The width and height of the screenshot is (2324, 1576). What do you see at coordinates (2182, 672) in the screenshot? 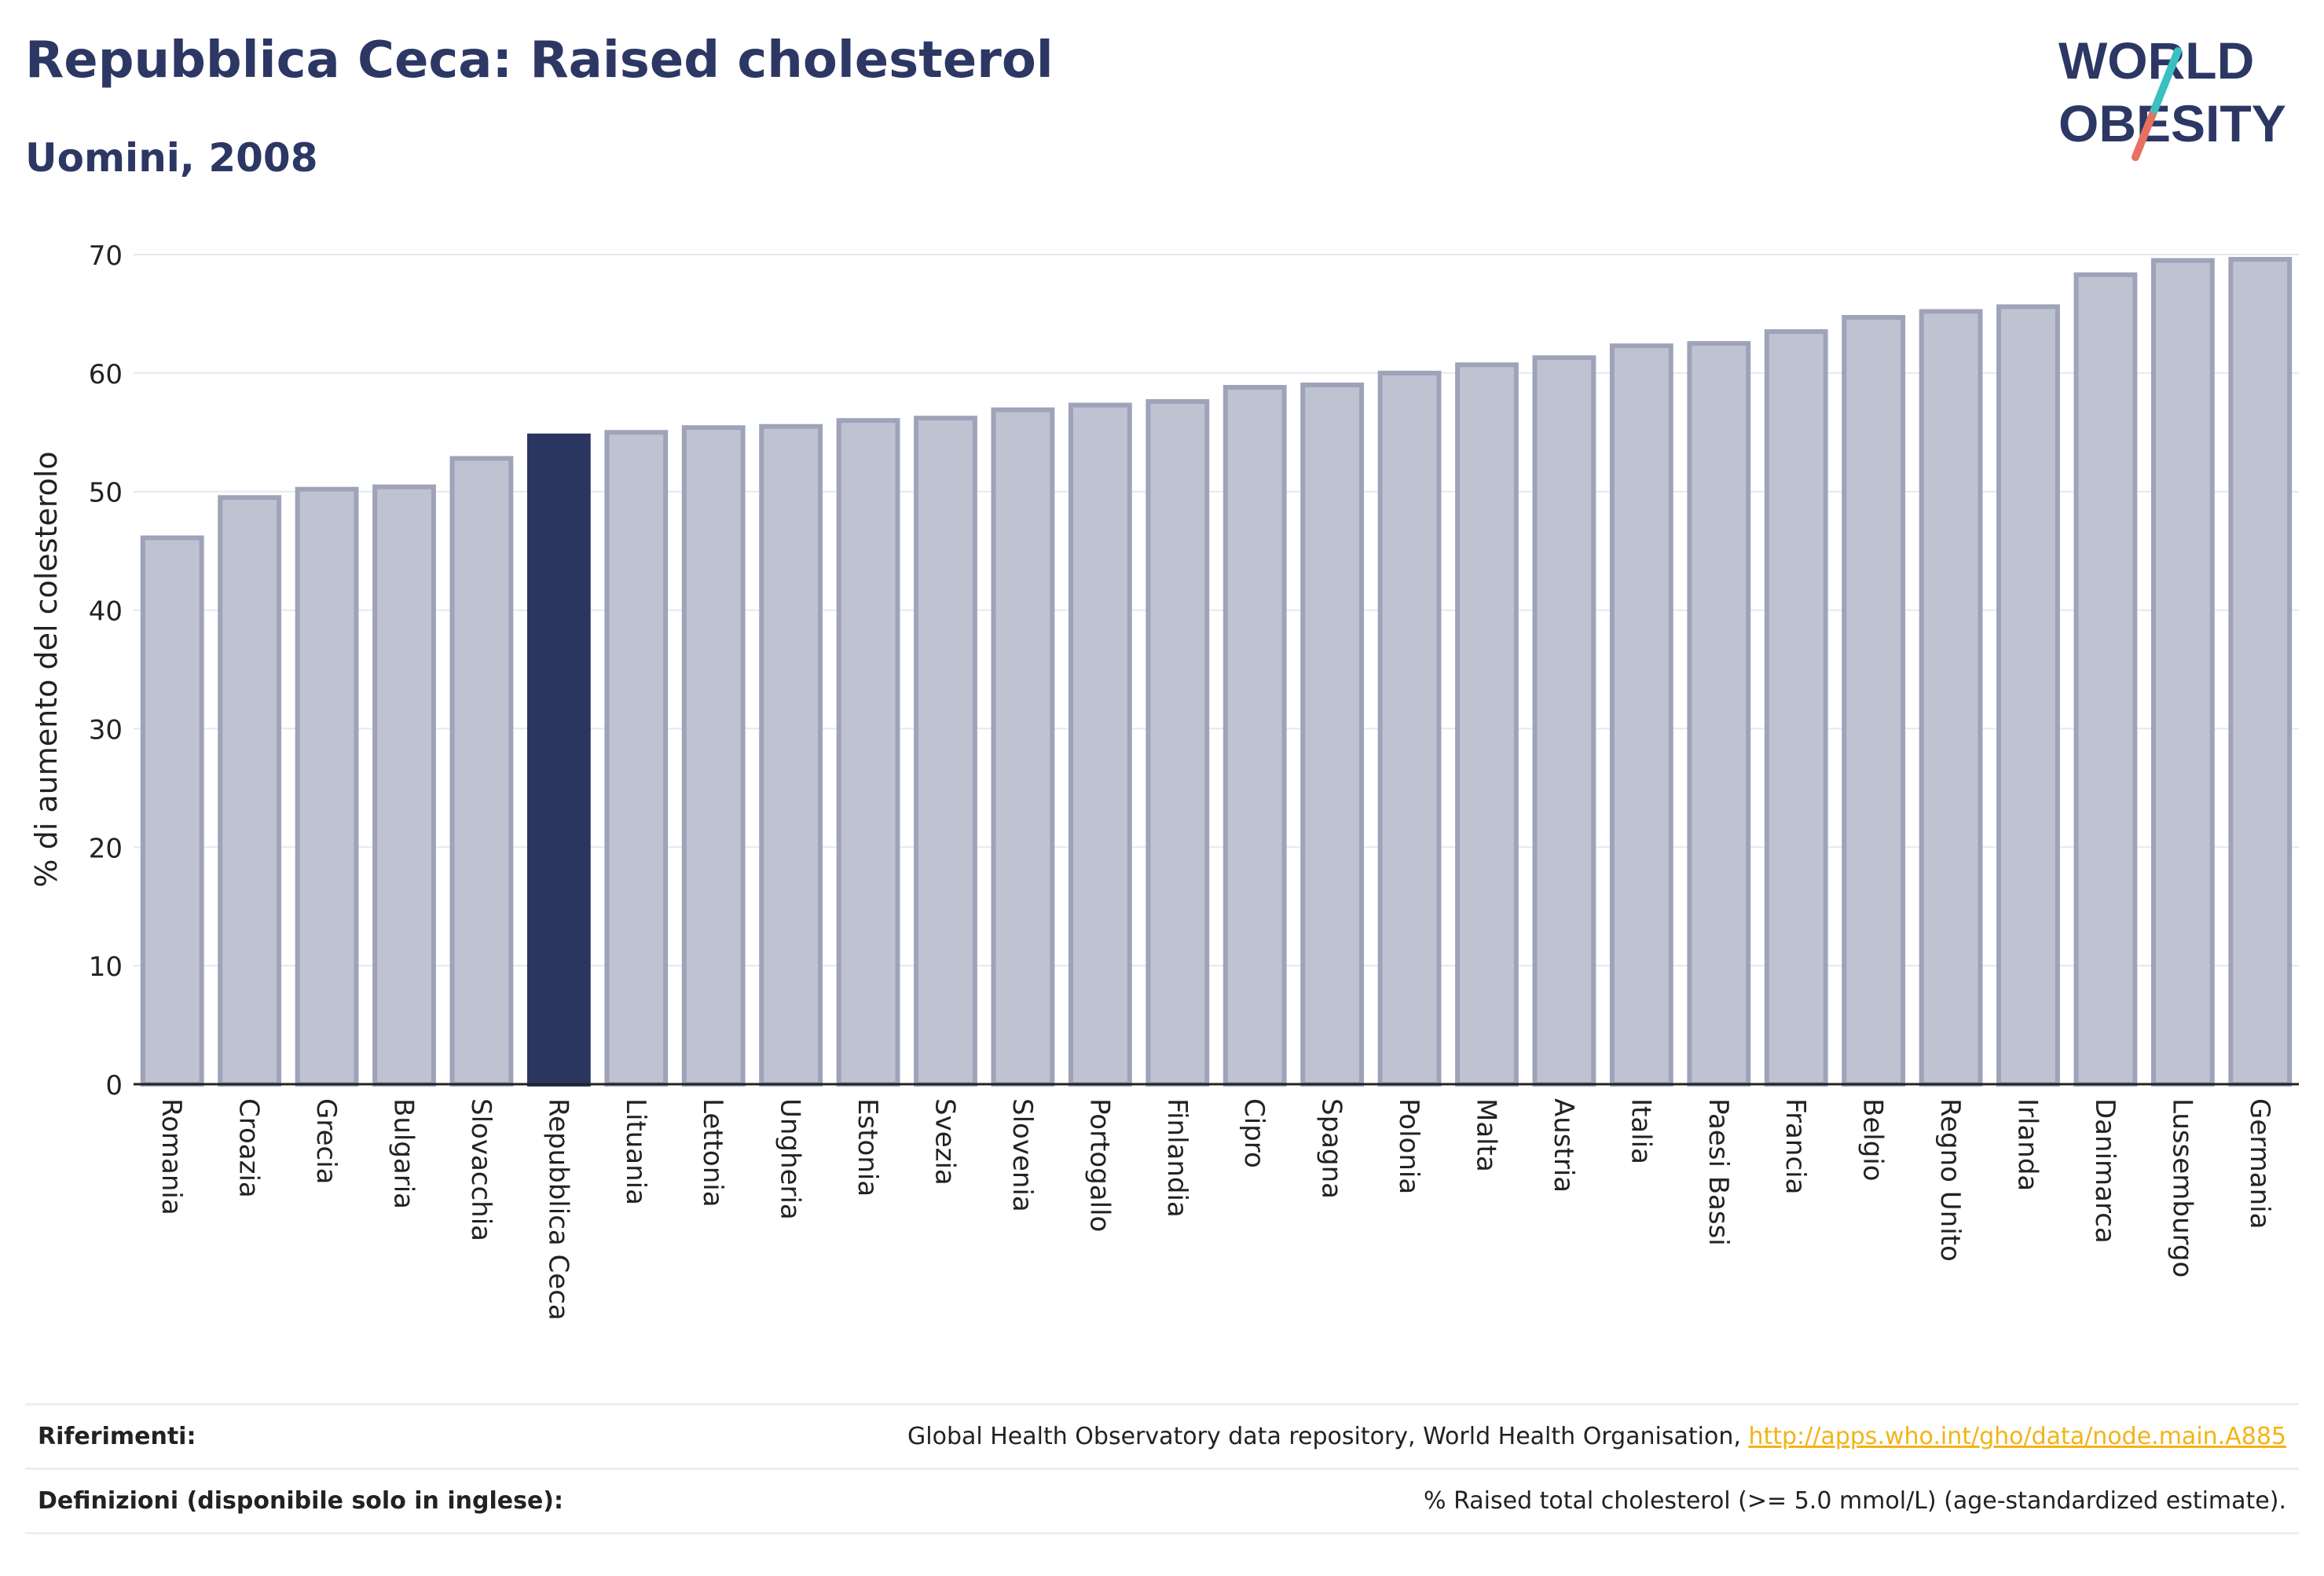
I see `bar-lussemburgo` at bounding box center [2182, 672].